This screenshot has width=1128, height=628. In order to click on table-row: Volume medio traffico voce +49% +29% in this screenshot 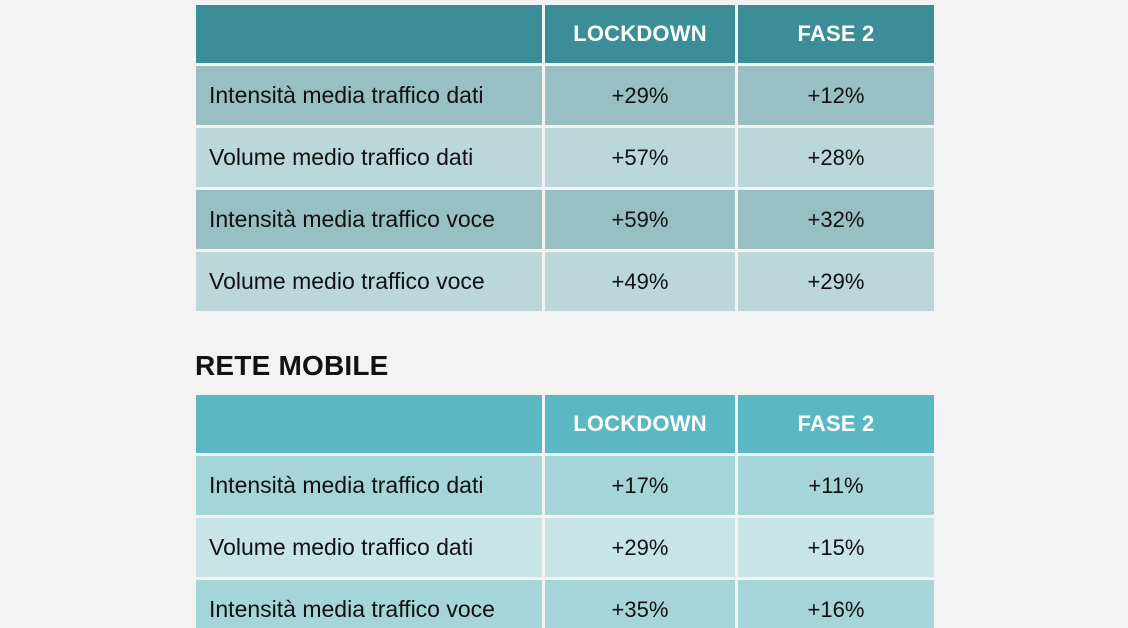, I will do `click(565, 281)`.